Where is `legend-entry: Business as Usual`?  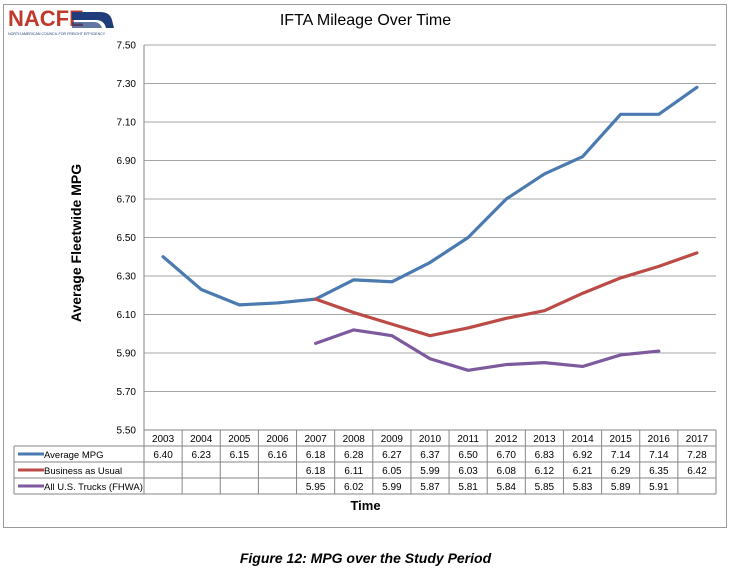
legend-entry: Business as Usual is located at coordinates (83, 471).